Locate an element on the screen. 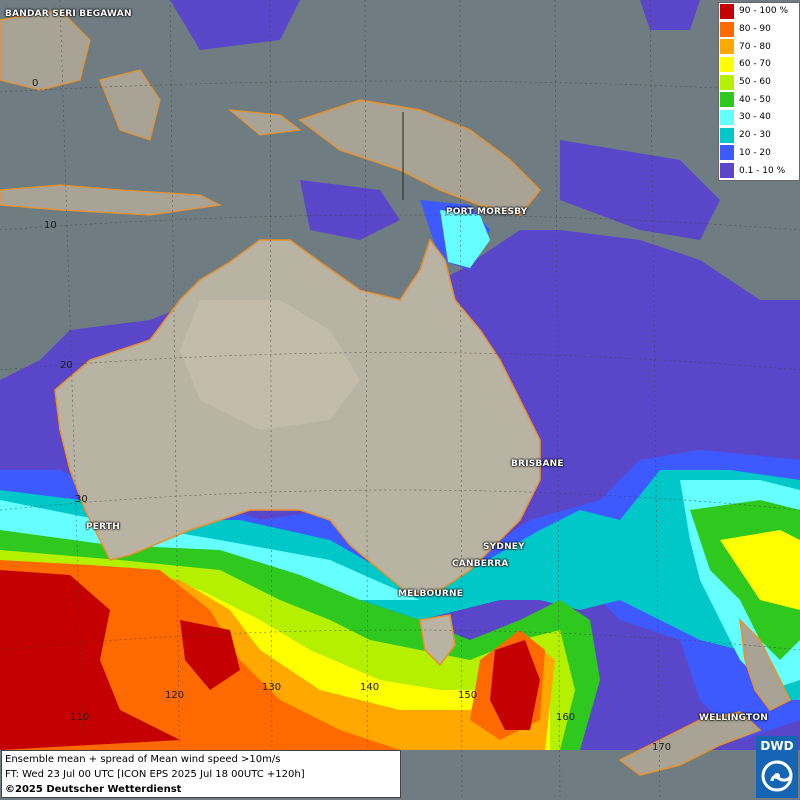 The image size is (800, 800). legend-row: 50 - 60 is located at coordinates (759, 83).